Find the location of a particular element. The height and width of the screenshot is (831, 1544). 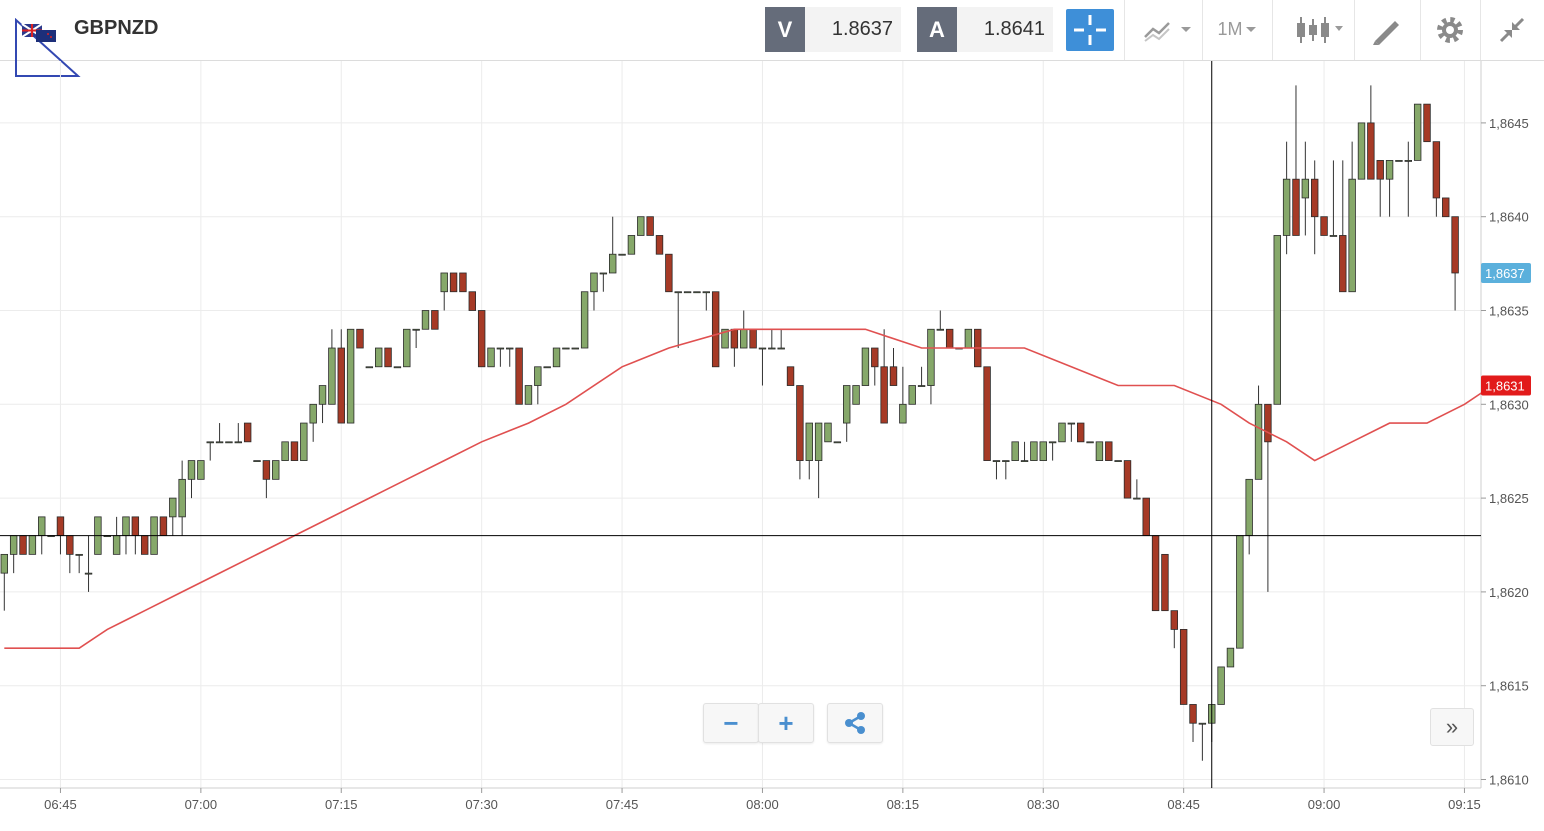

chevron-down-icon is located at coordinates (1250, 29).